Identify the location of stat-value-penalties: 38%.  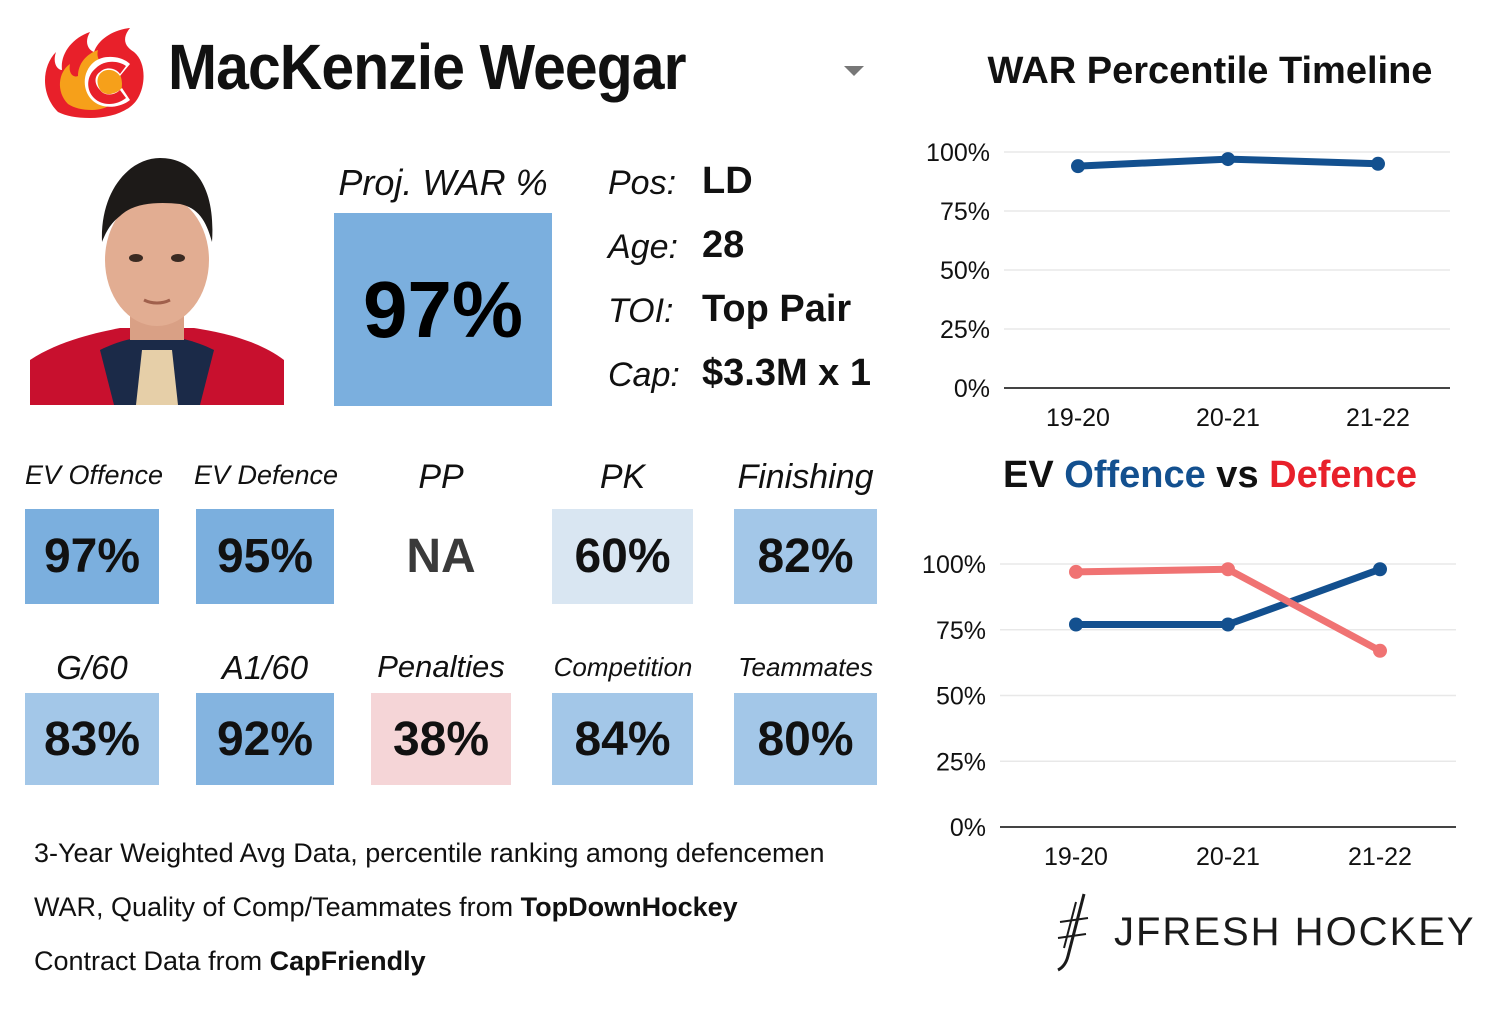
(441, 739).